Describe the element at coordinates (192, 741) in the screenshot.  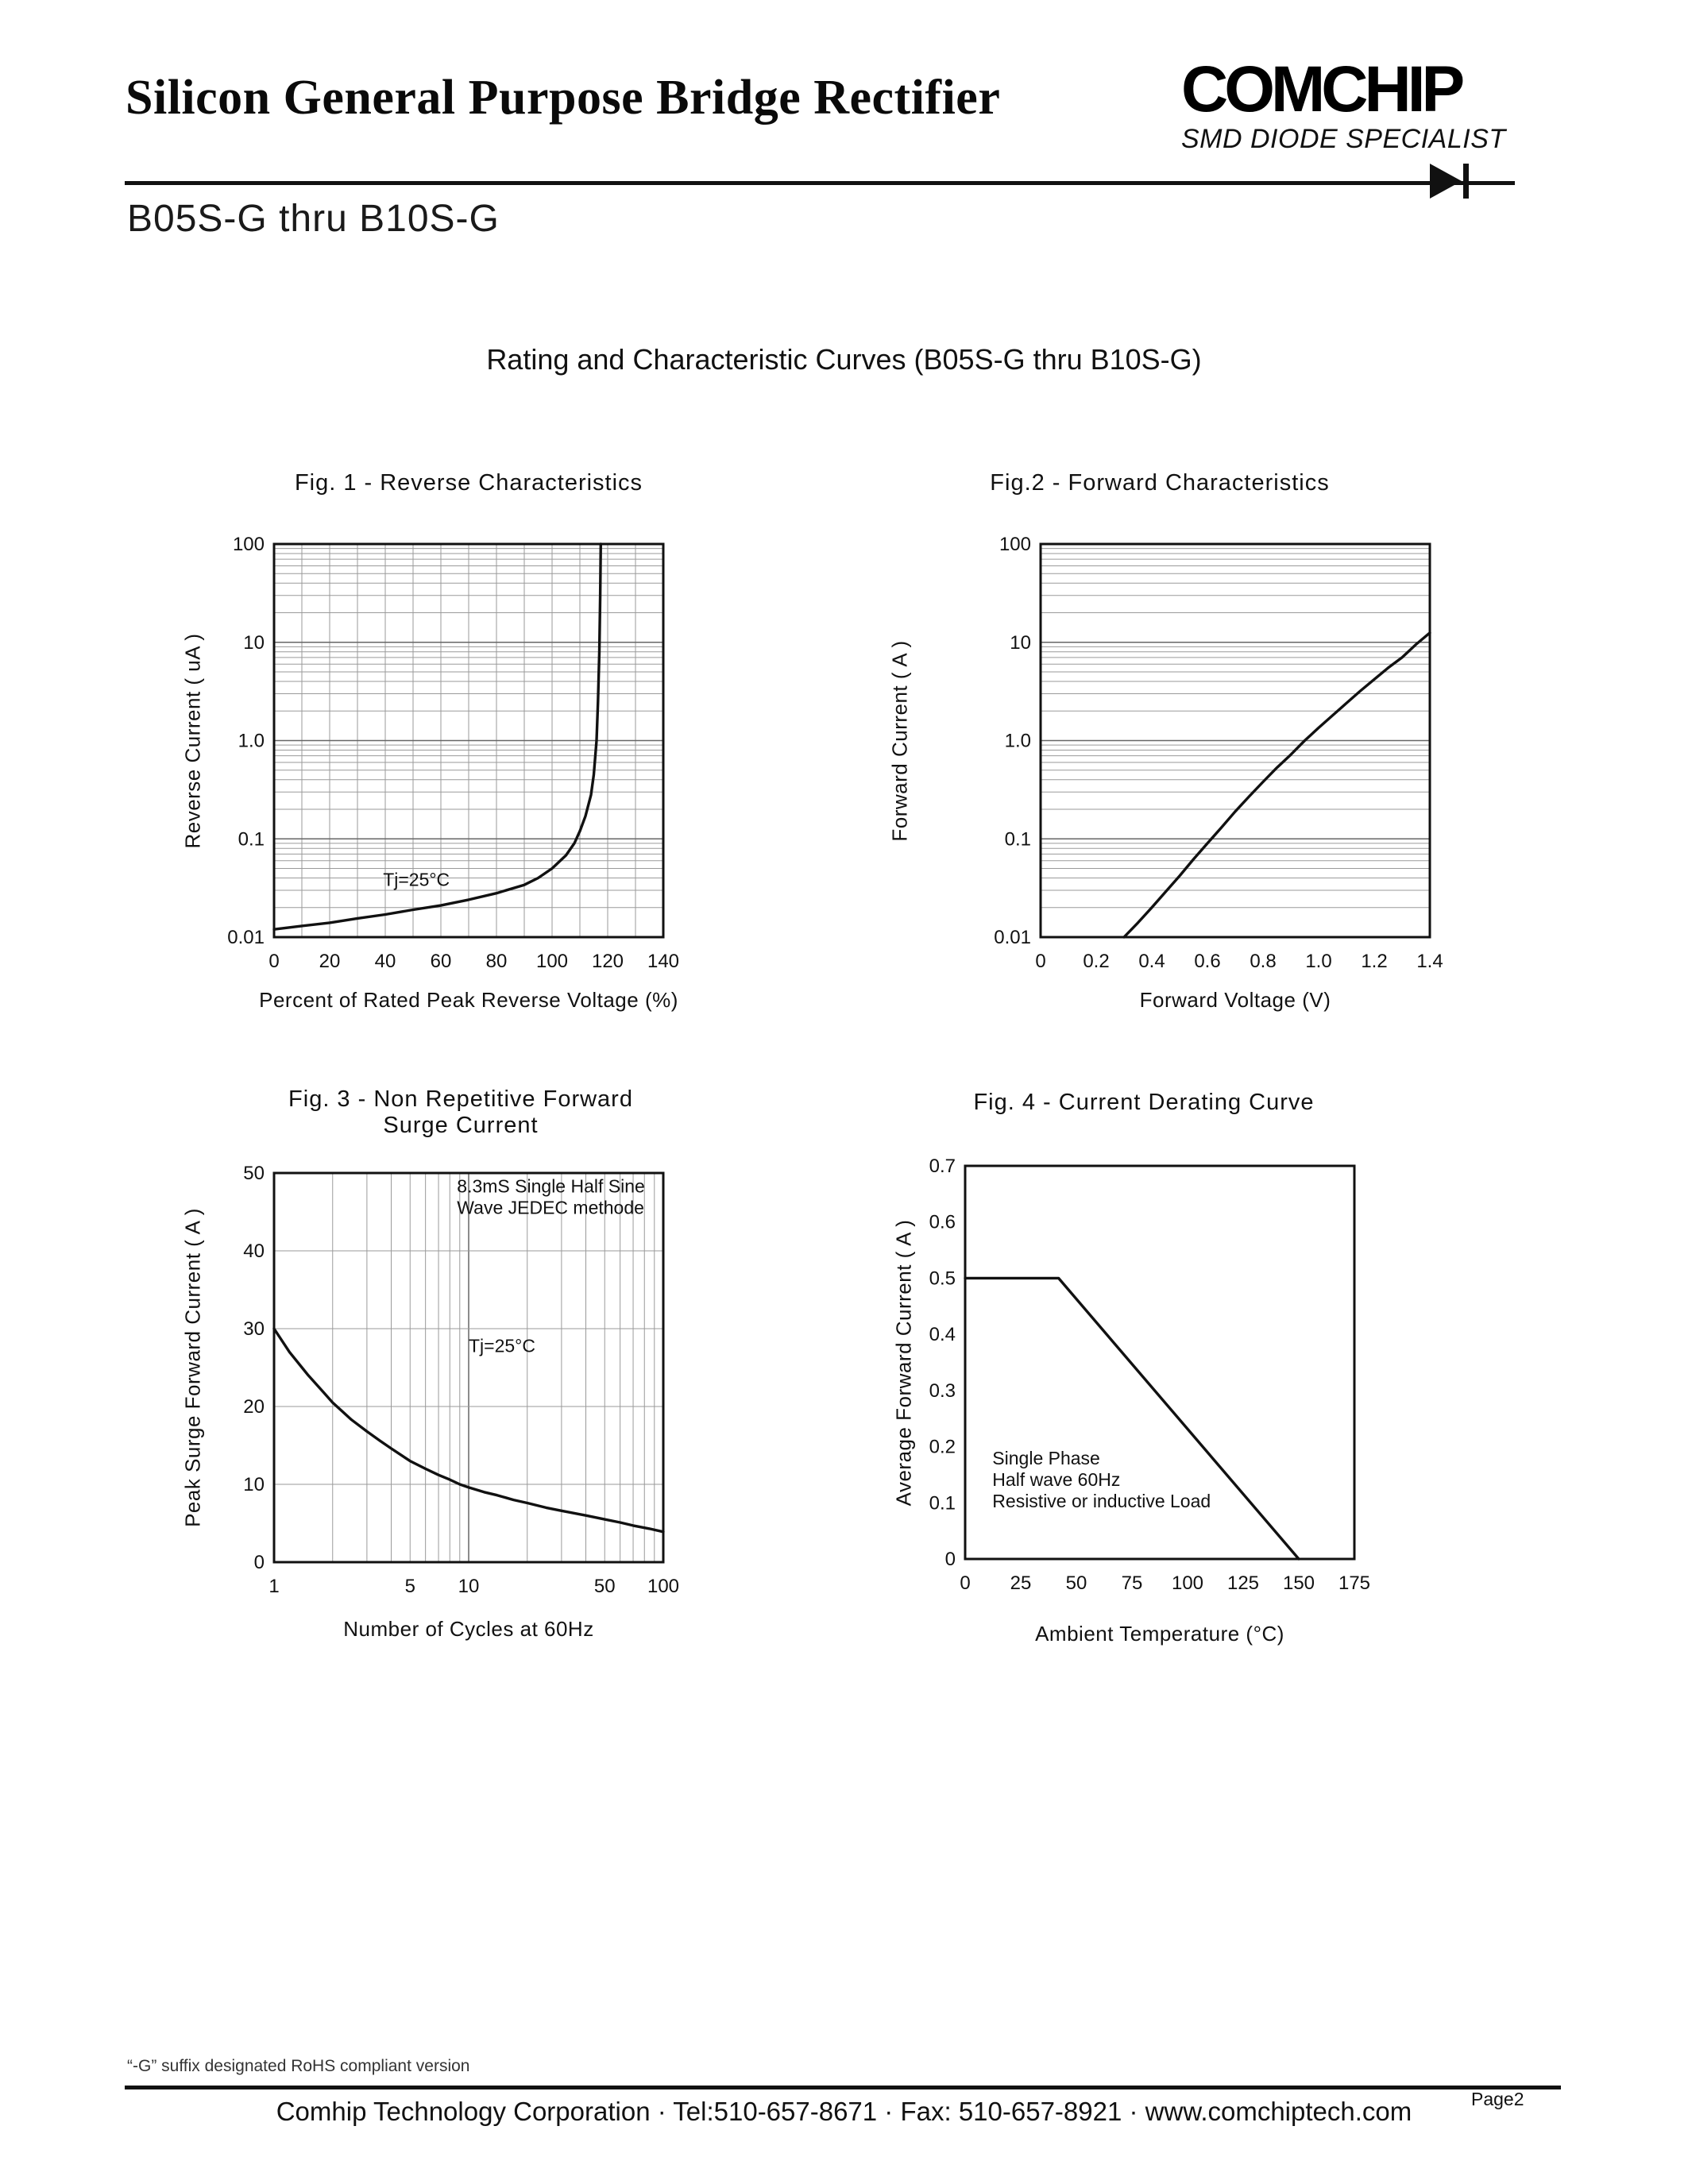
I see `fig1-y-axis-label: Reverse Current ( uA )` at that location.